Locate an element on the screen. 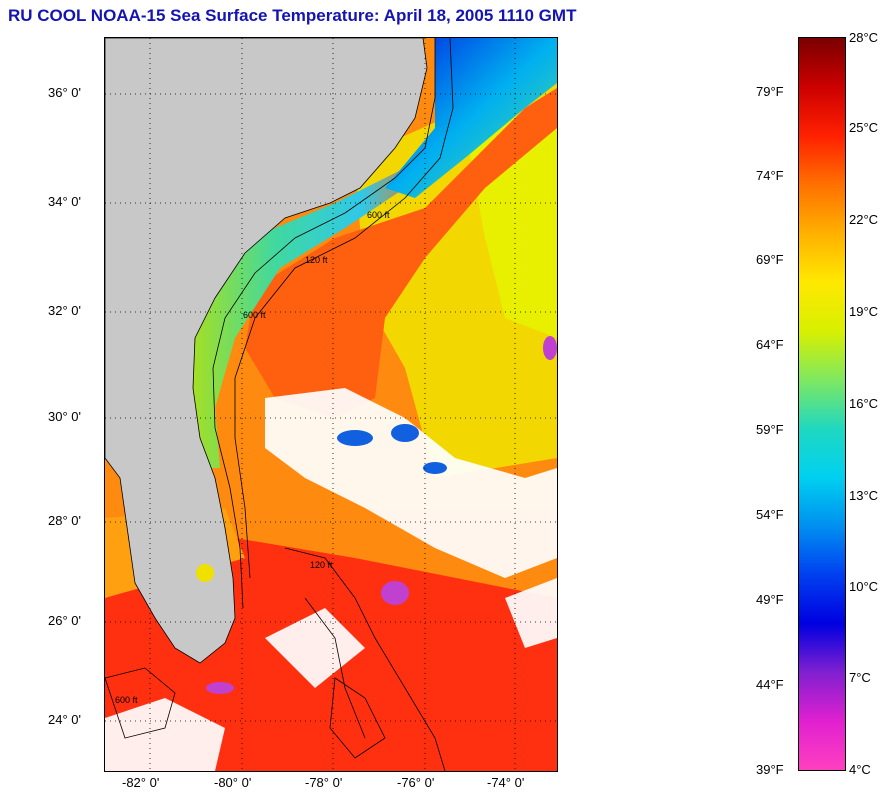 The width and height of the screenshot is (889, 793). colorbar-celsius-label: 19°C is located at coordinates (864, 311).